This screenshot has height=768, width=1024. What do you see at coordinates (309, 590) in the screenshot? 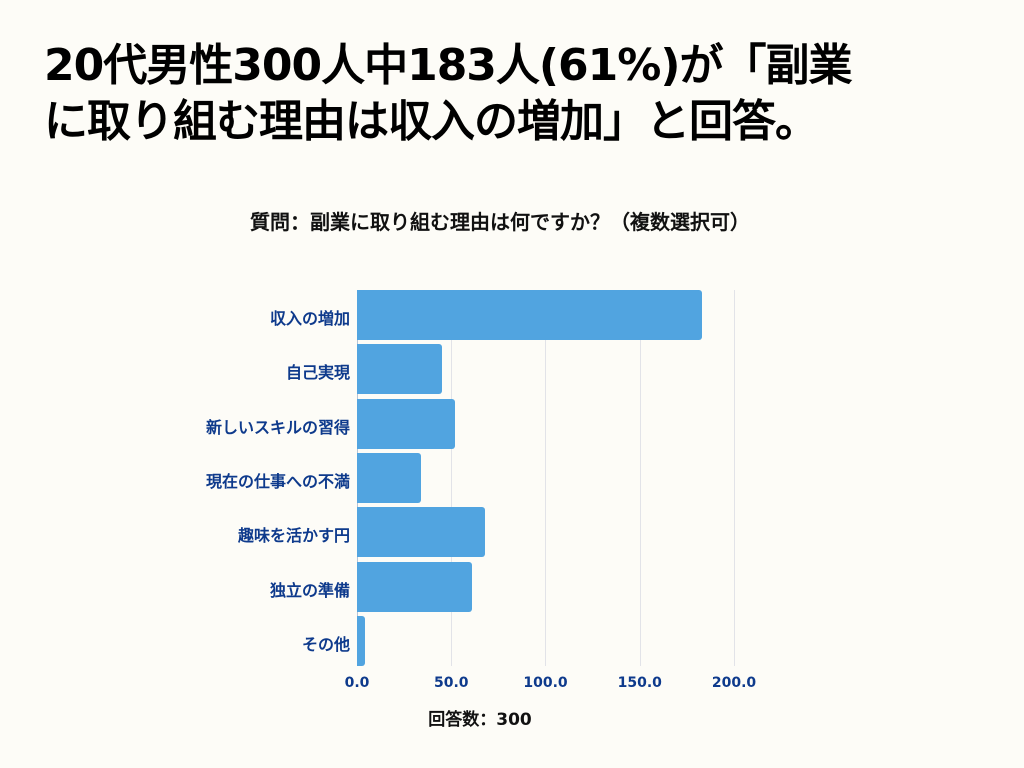
I see `y-axis-category-label: 独立の準備` at bounding box center [309, 590].